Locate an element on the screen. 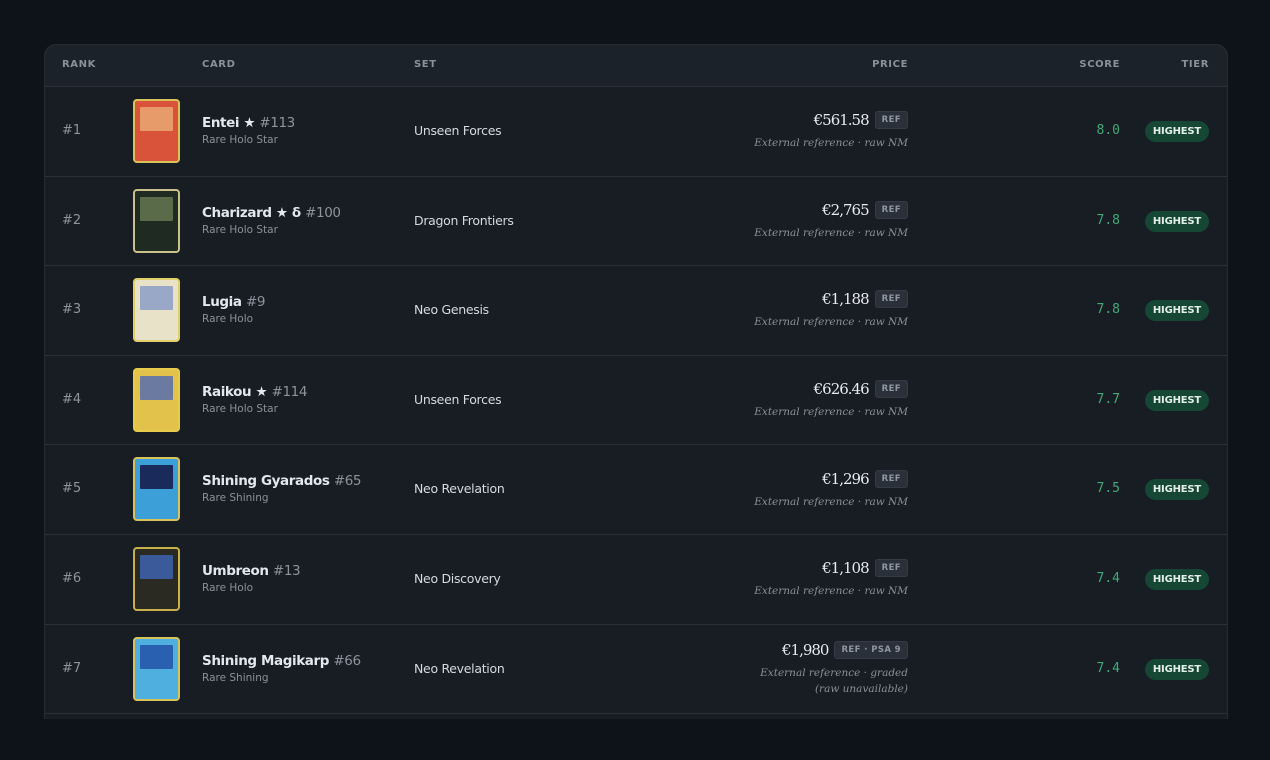 The height and width of the screenshot is (760, 1270). score: 7.7 is located at coordinates (1108, 399).